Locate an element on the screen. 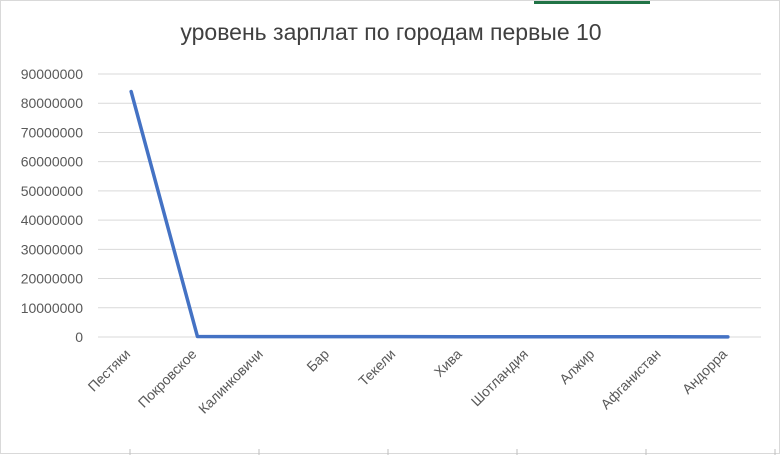 The height and width of the screenshot is (455, 780). y-tick-label: 70000000 is located at coordinates (52, 132).